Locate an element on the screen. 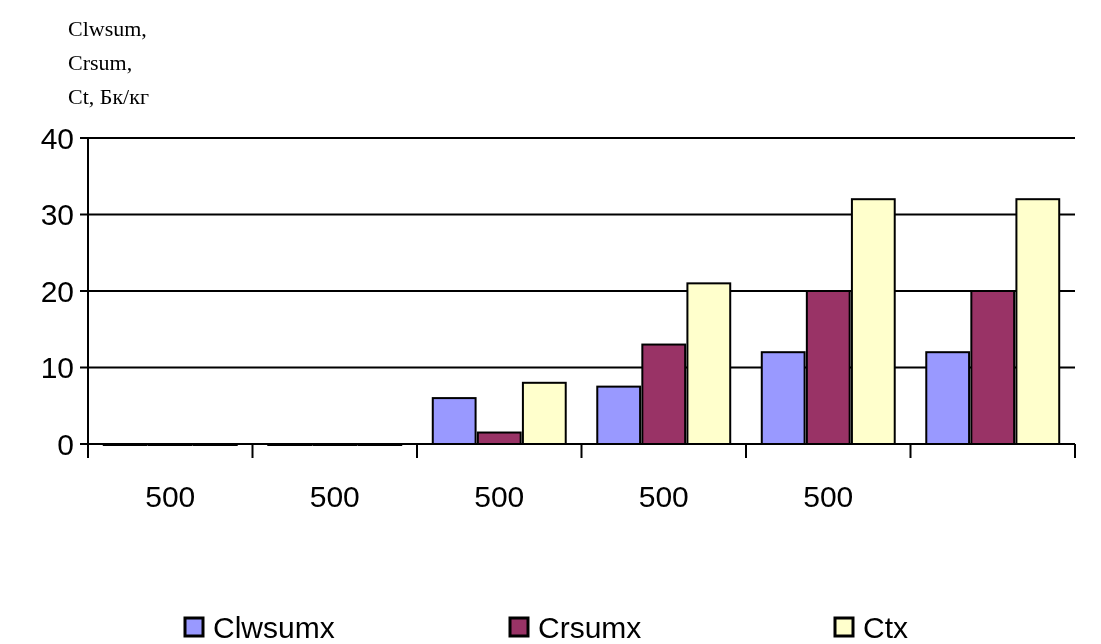 The image size is (1101, 644). y-tick-label: 30 is located at coordinates (57, 214).